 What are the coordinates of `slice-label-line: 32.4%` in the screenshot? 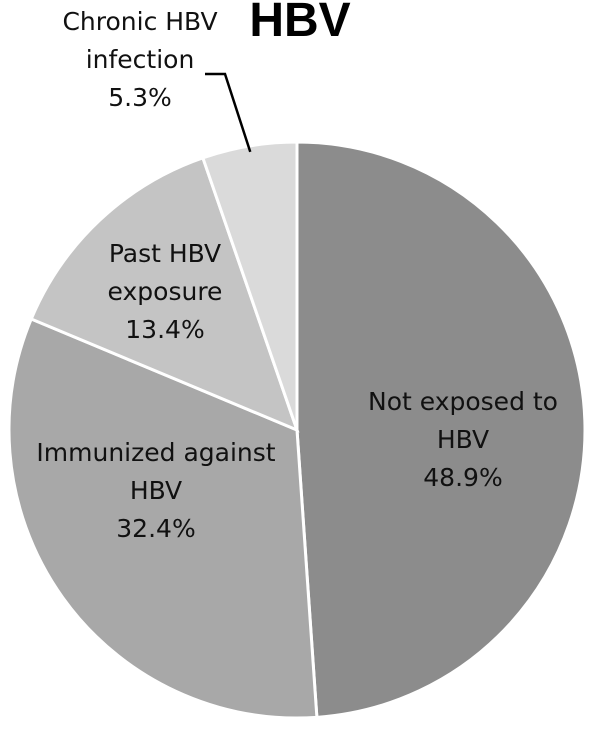 It's located at (155, 528).